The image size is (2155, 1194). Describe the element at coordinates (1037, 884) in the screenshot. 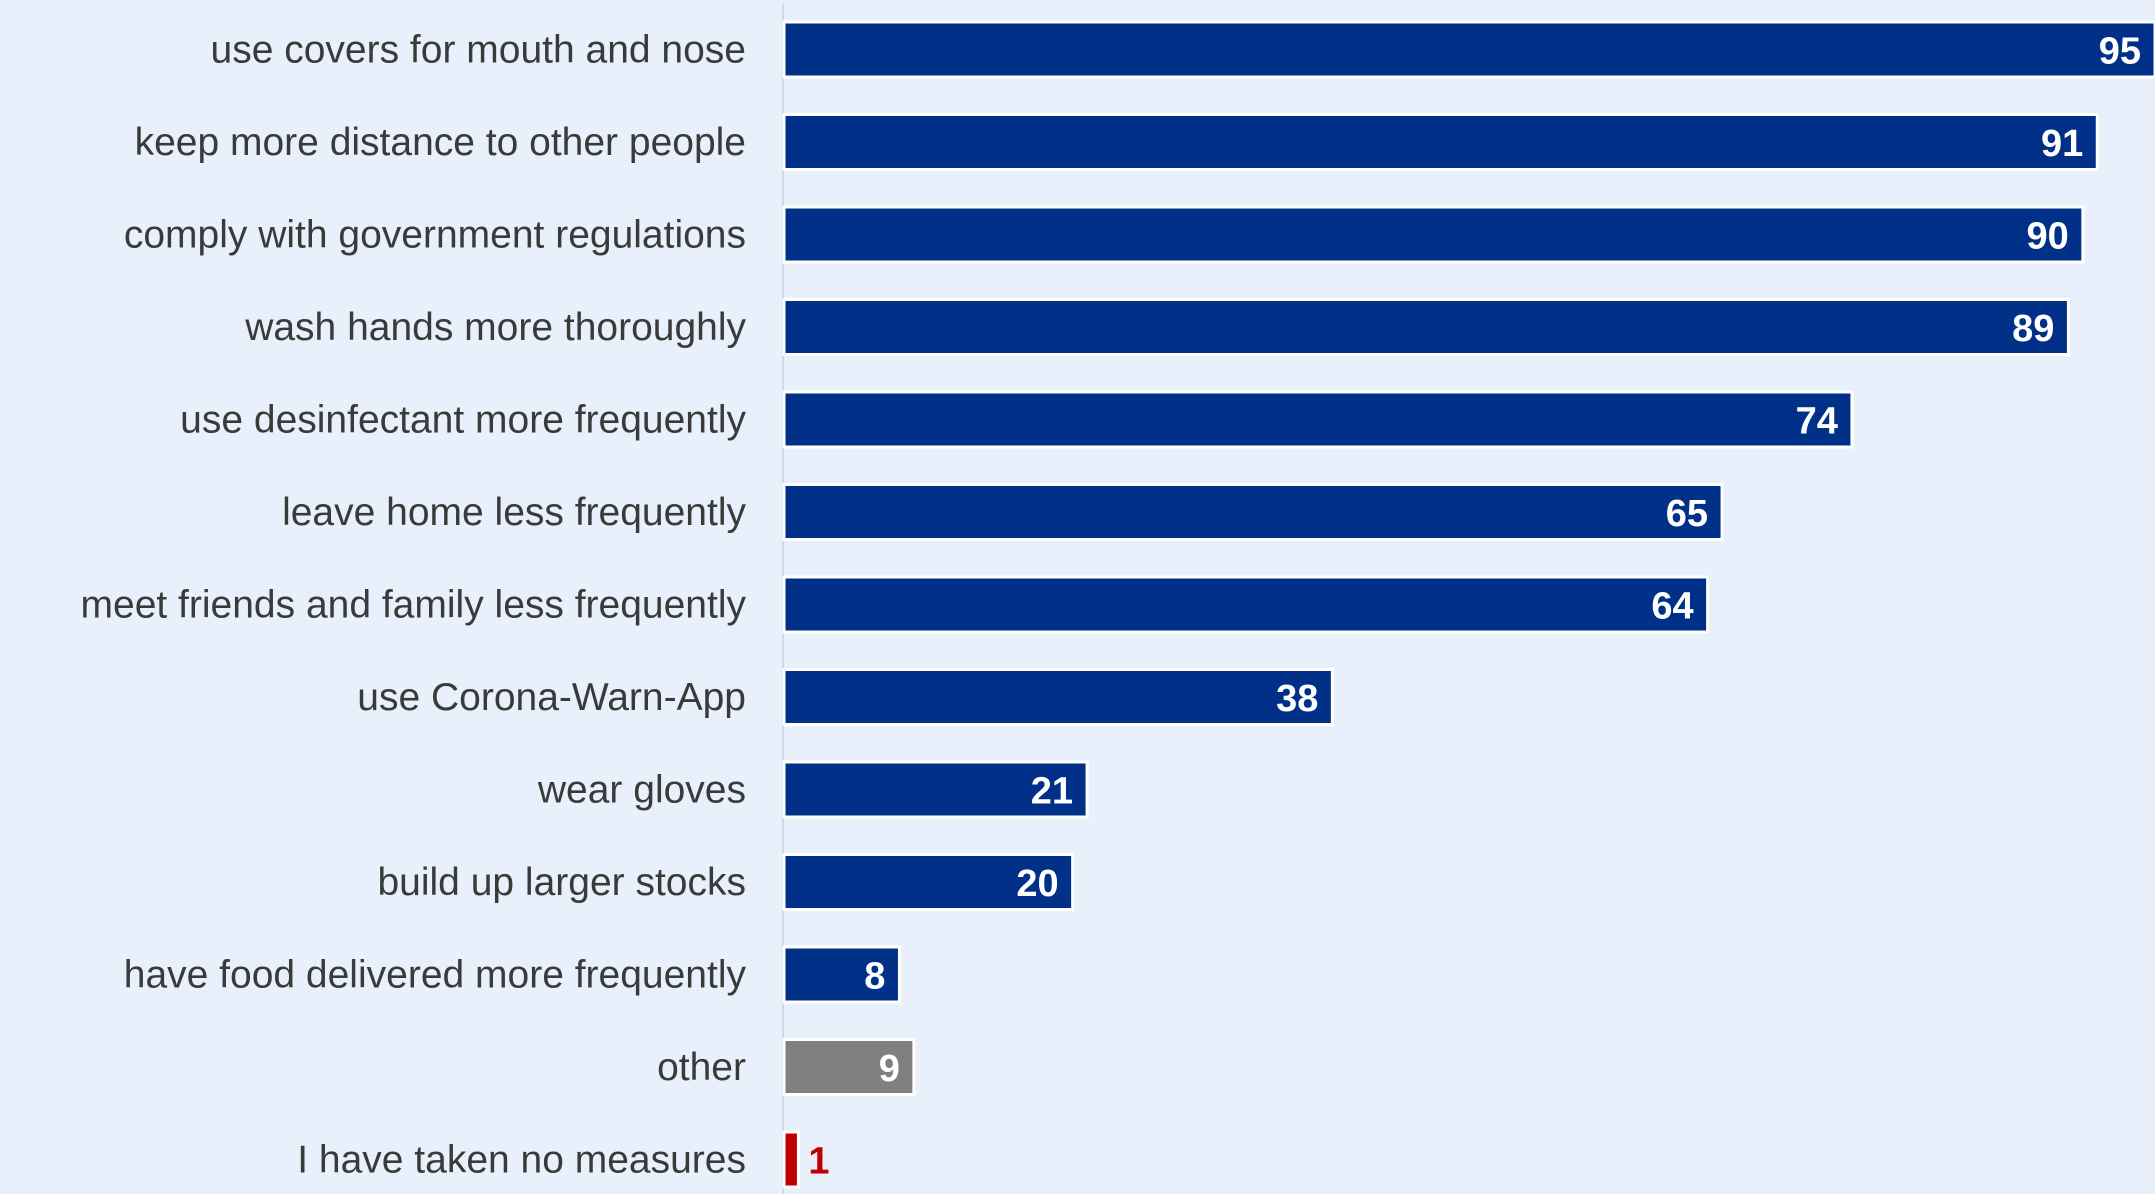

I see `value-label: 20` at that location.